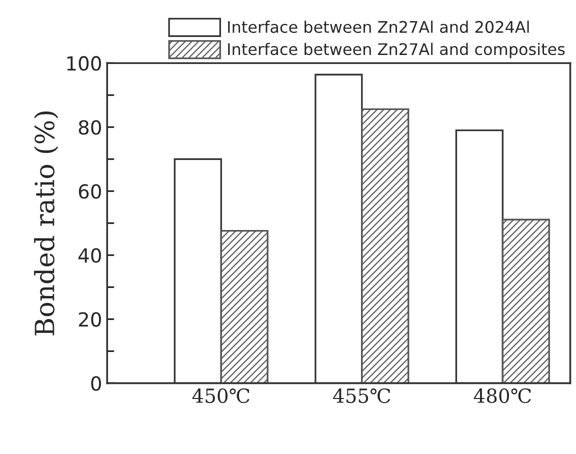 The image size is (576, 454). Describe the element at coordinates (89, 127) in the screenshot. I see `y-tick-label: 80` at that location.